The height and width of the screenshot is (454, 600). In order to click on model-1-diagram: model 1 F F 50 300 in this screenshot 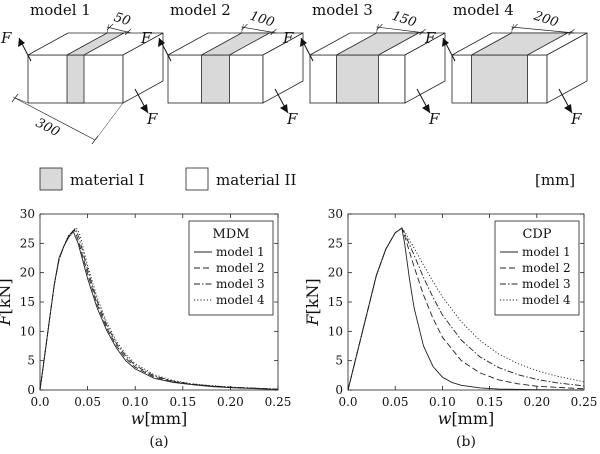, I will do `click(82, 73)`.